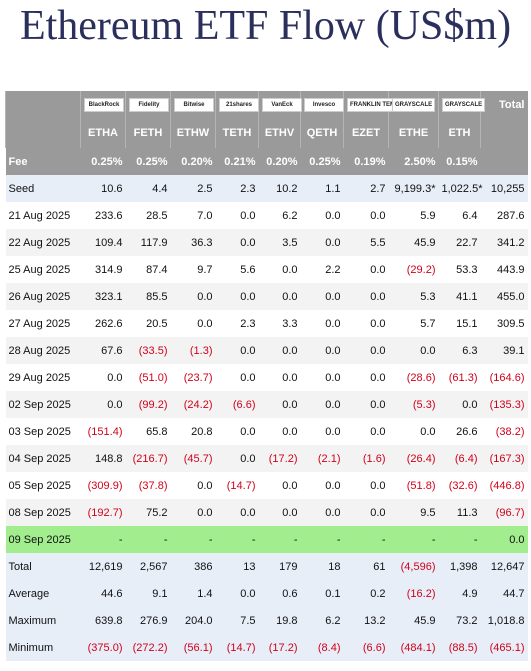 This screenshot has height=671, width=531. Describe the element at coordinates (279, 593) in the screenshot. I see `flow-cell: 0.6` at that location.